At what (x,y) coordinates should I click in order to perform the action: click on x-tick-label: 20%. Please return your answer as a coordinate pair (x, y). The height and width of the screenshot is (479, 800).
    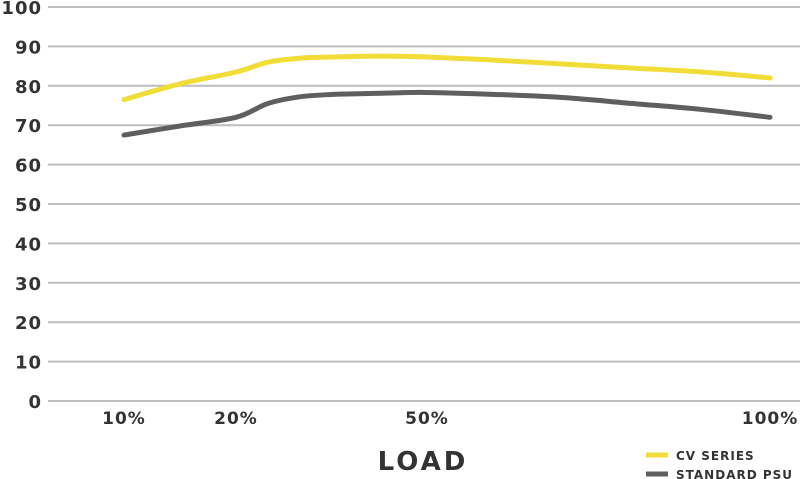
    Looking at the image, I should click on (236, 419).